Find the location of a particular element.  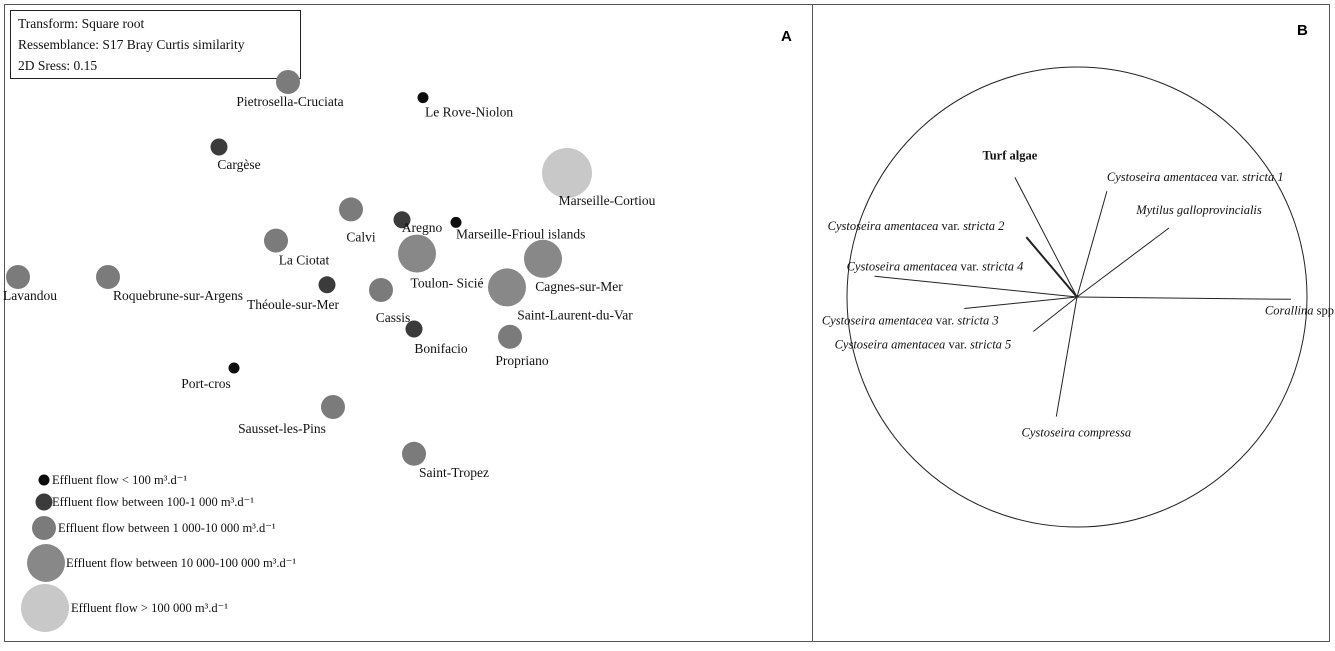

site-point-toulon-sicie is located at coordinates (417, 253).